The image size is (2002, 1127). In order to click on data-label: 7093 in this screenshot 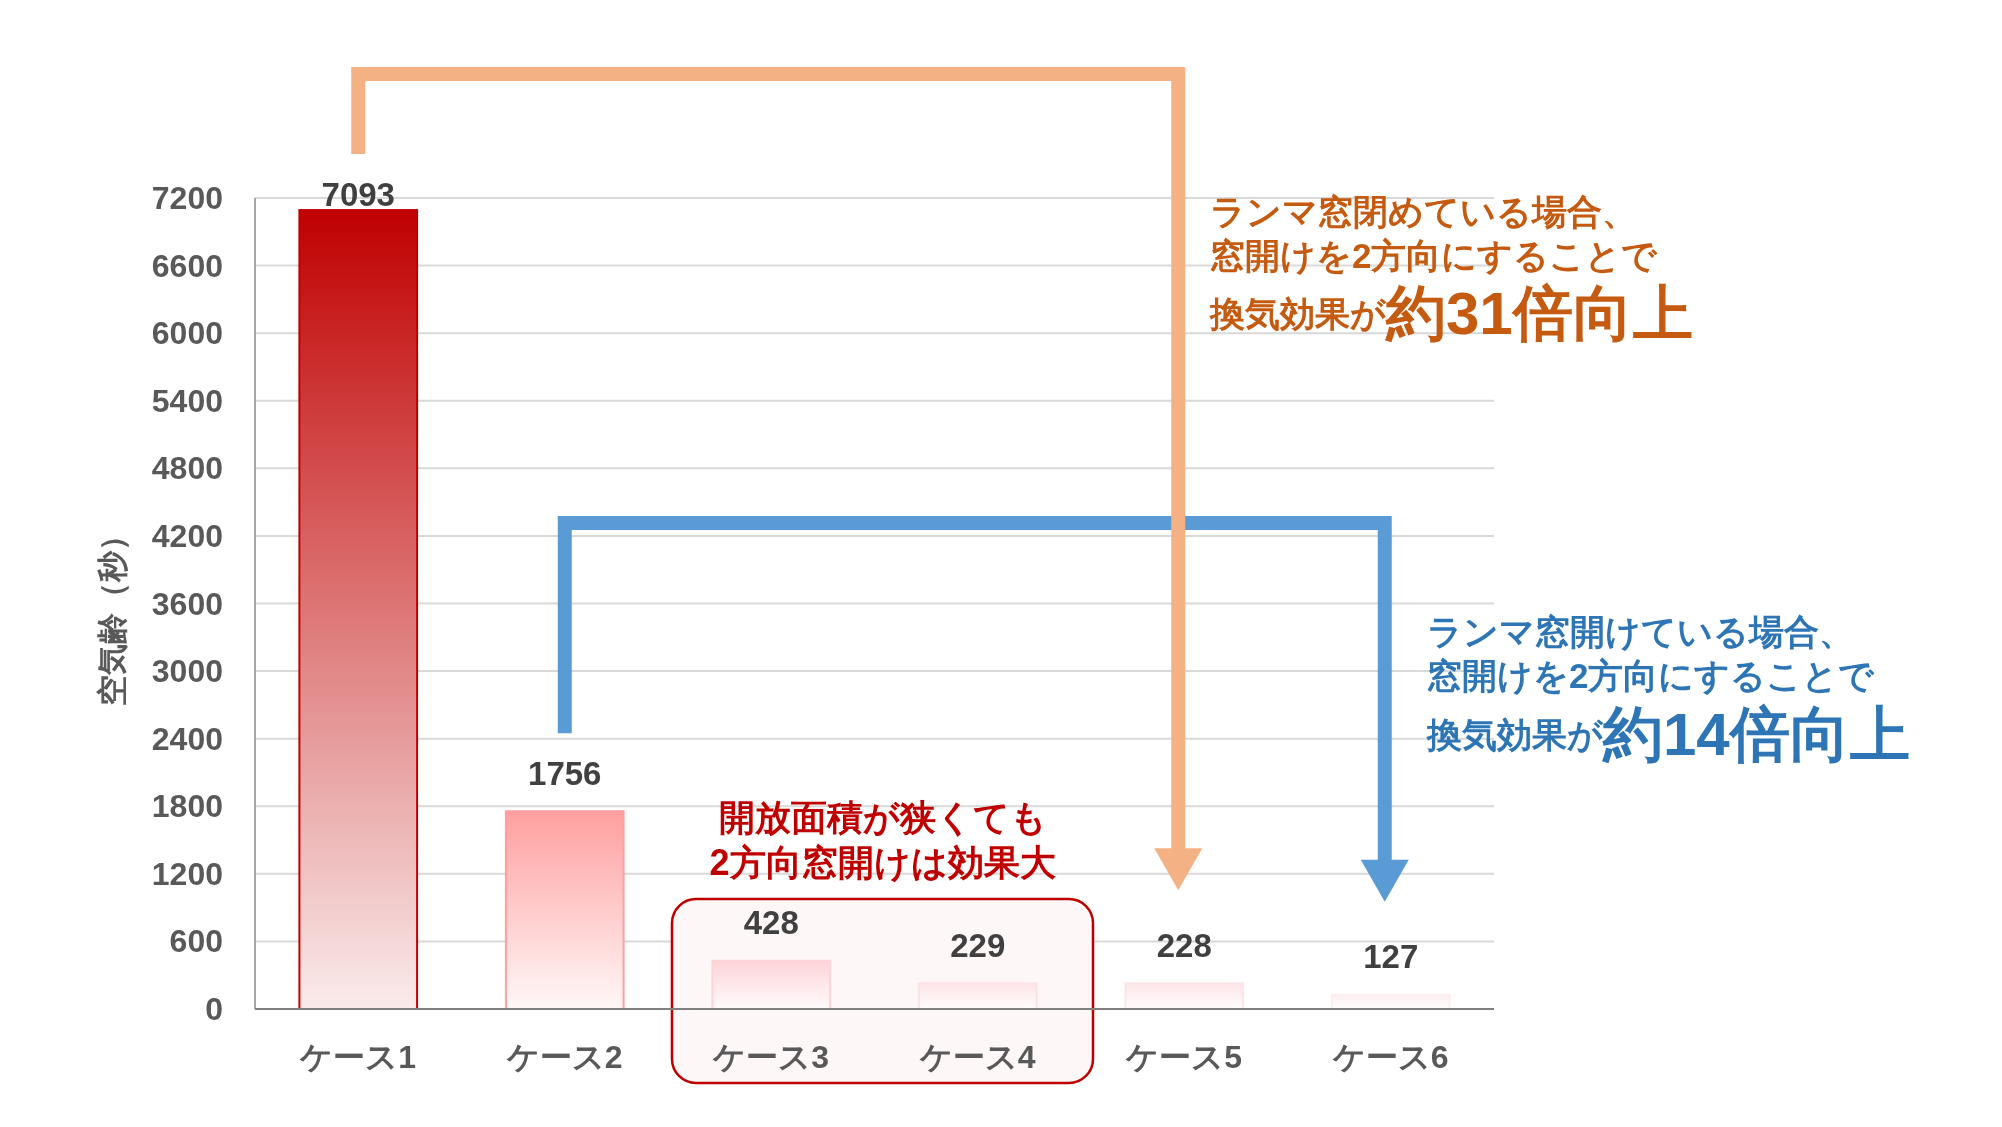, I will do `click(358, 194)`.